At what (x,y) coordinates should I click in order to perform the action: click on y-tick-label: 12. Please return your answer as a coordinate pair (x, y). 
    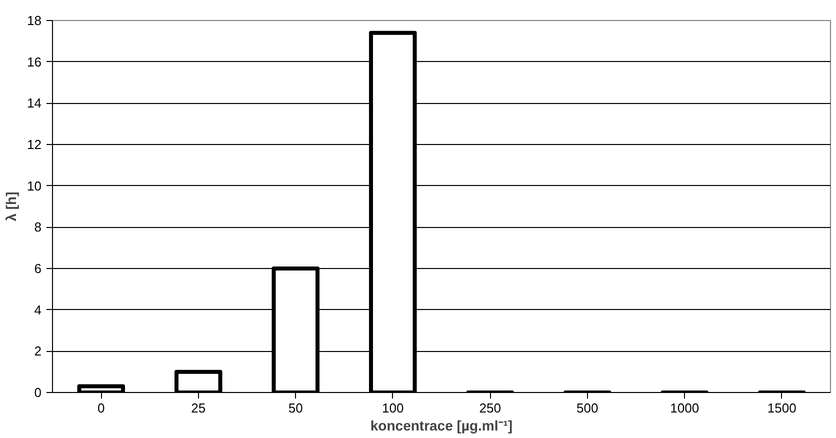
    Looking at the image, I should click on (34, 144).